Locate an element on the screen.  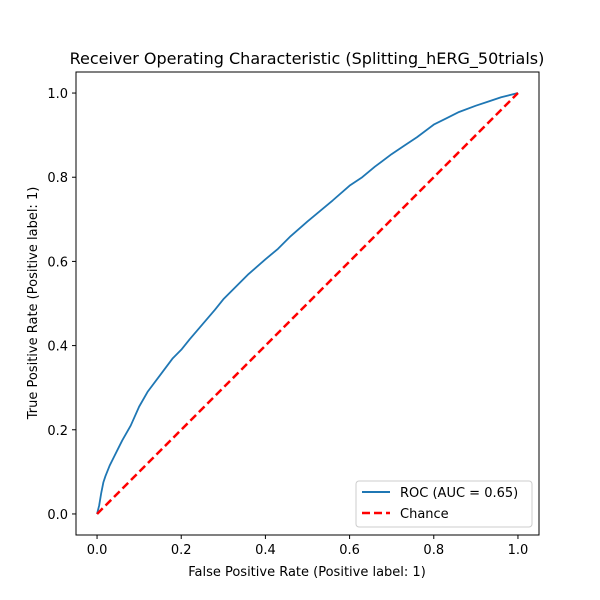
y-tick-label: 0.4 is located at coordinates (57, 347).